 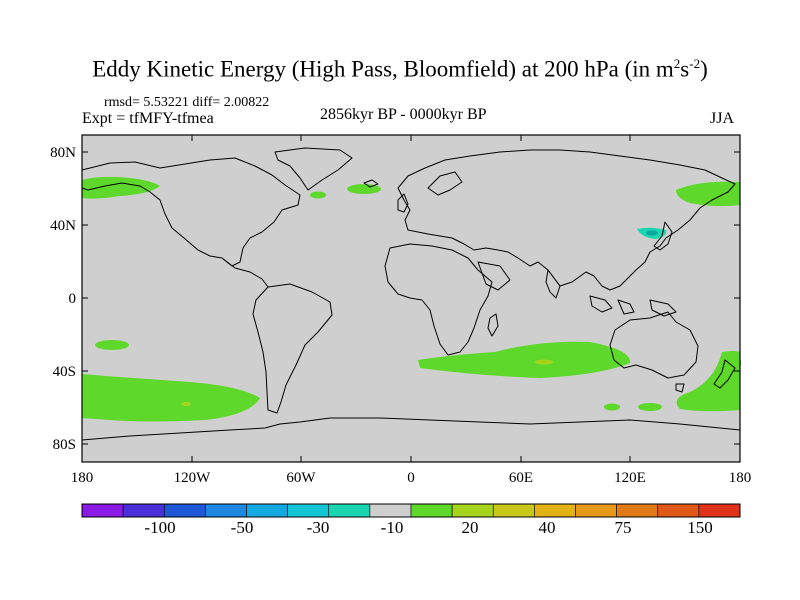 What do you see at coordinates (64, 372) in the screenshot?
I see `lat-tick-label: 40S` at bounding box center [64, 372].